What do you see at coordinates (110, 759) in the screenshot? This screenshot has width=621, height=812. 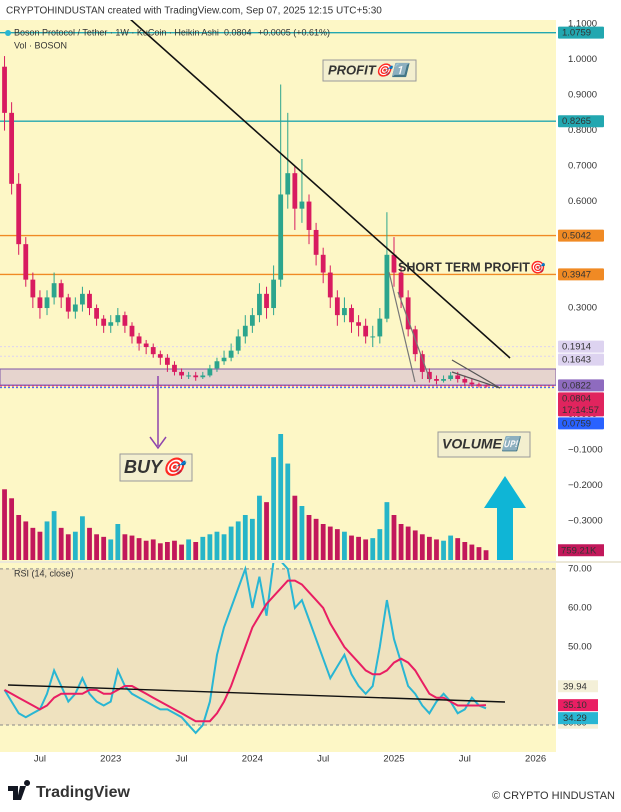 I see `x-tick-label: 2023` at bounding box center [110, 759].